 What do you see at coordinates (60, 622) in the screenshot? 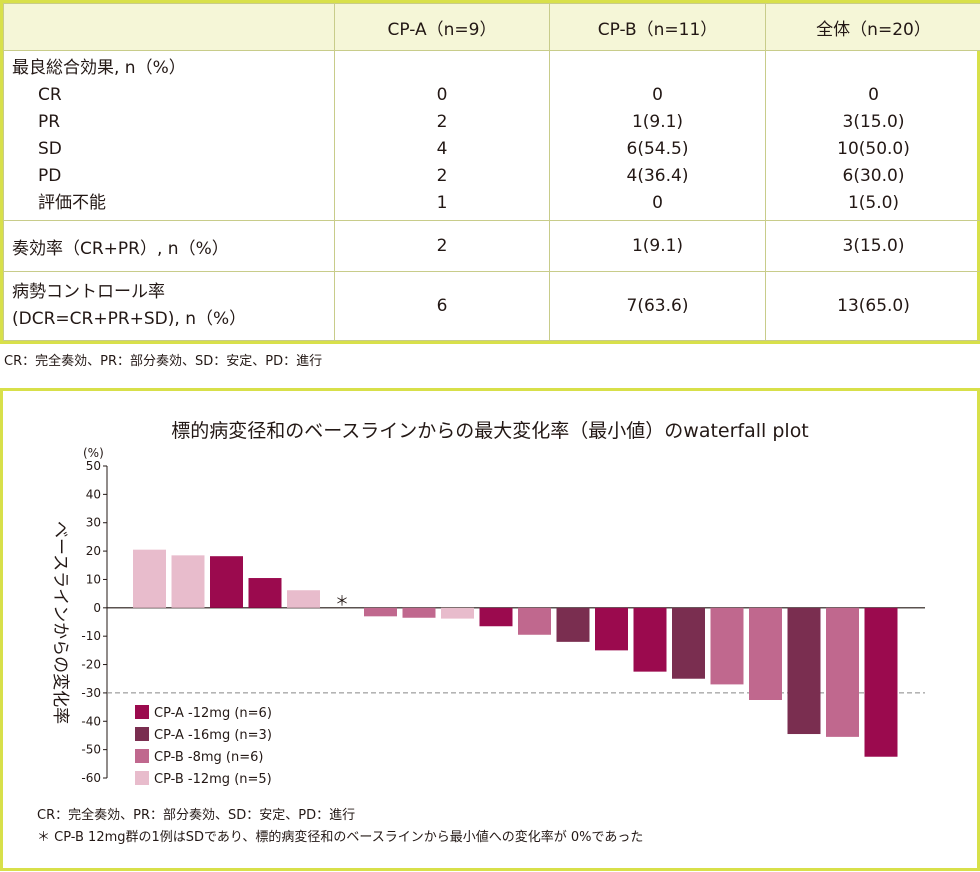
I see `y-axis-label: ベースラインからの変化率` at bounding box center [60, 622].